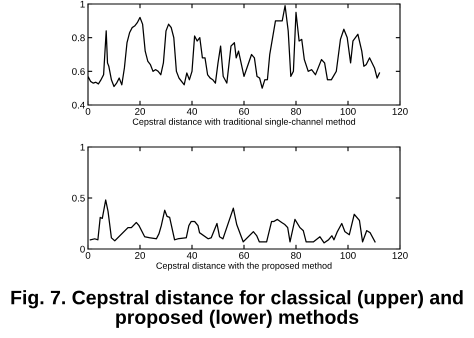 The width and height of the screenshot is (474, 338). What do you see at coordinates (237, 309) in the screenshot?
I see `caption: Fig. 7. Cepstral distance for classical (upper) and proposed (lower) methods` at bounding box center [237, 309].